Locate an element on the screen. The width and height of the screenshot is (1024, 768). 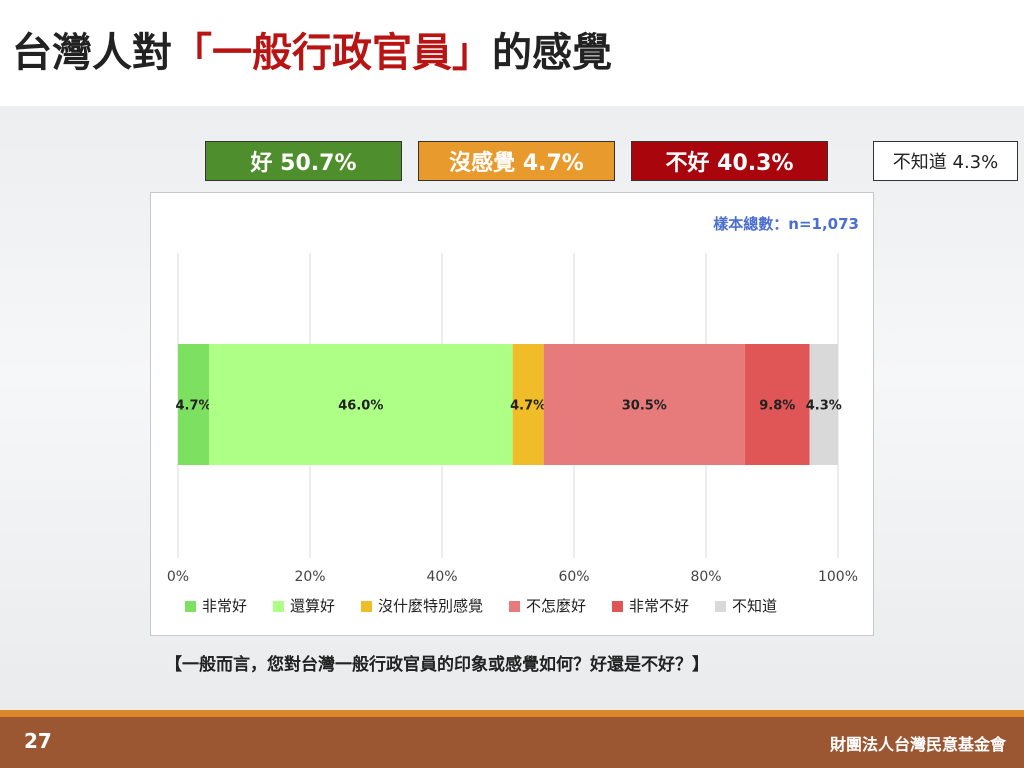
page-title: 台灣人對「一般行政官員」的感覺 is located at coordinates (312, 53).